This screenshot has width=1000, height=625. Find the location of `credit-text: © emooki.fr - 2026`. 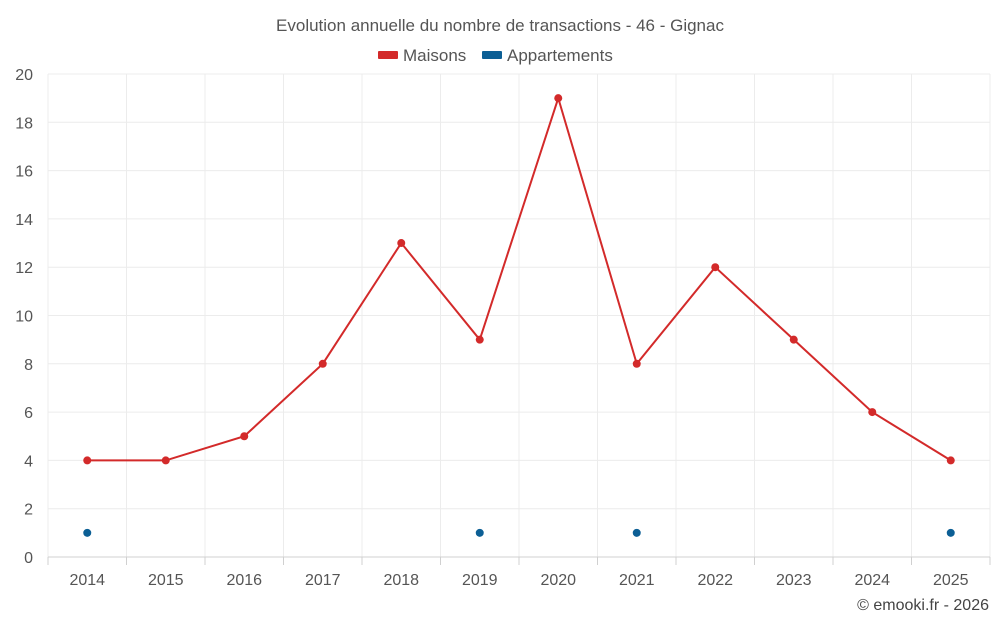

credit-text: © emooki.fr - 2026 is located at coordinates (923, 605).